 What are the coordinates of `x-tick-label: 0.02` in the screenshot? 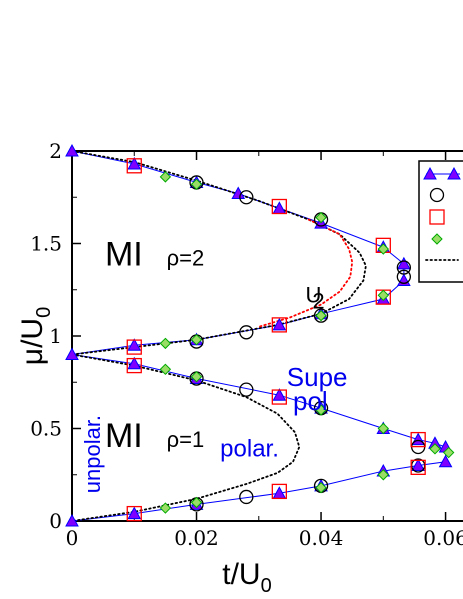 It's located at (196, 538).